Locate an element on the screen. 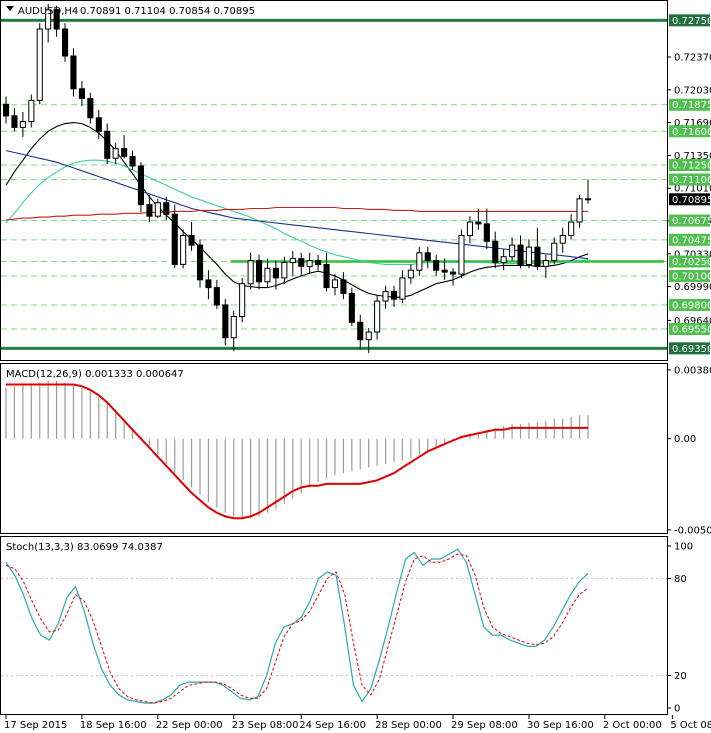 This screenshot has width=711, height=733. level-tag: 0.71250 is located at coordinates (690, 165).